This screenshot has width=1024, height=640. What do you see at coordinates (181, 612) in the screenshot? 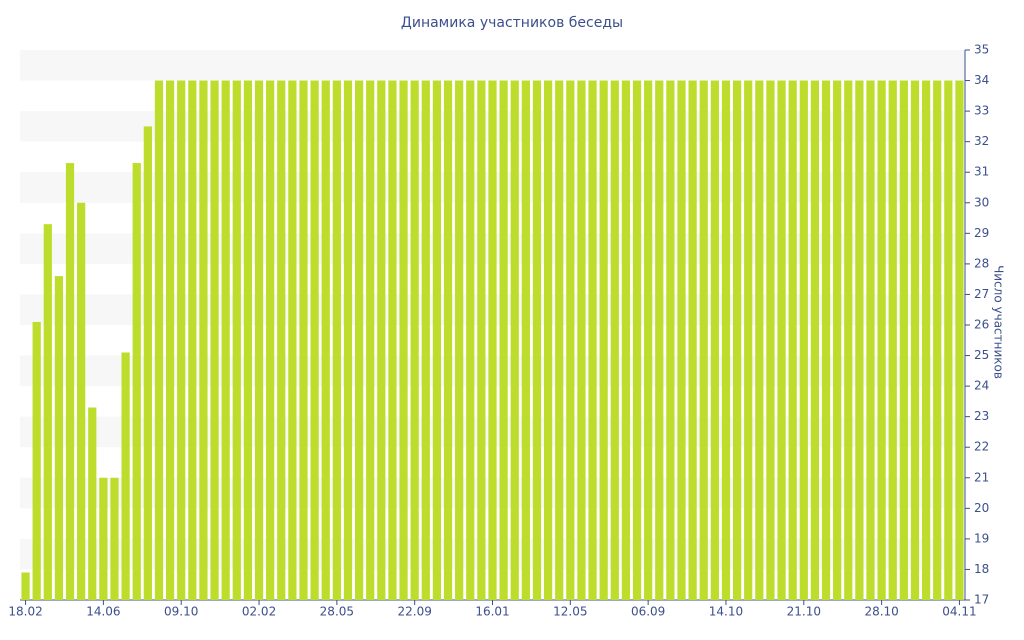
I see `x-tick-label: 09.10` at bounding box center [181, 612].